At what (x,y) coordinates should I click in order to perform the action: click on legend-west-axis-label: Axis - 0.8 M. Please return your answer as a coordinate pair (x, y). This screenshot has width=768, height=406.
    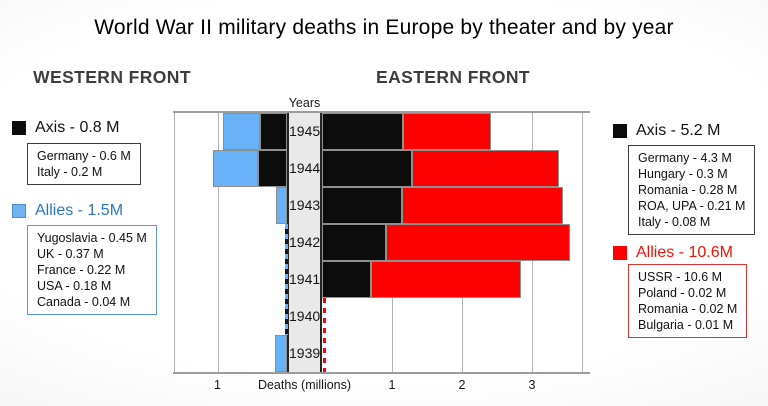
    Looking at the image, I should click on (77, 127).